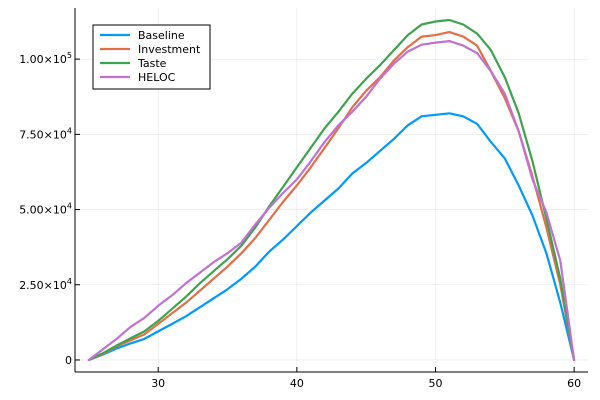 The height and width of the screenshot is (400, 600). What do you see at coordinates (366, 378) in the screenshot?
I see `x-ticks: 30 40 50 60` at bounding box center [366, 378].